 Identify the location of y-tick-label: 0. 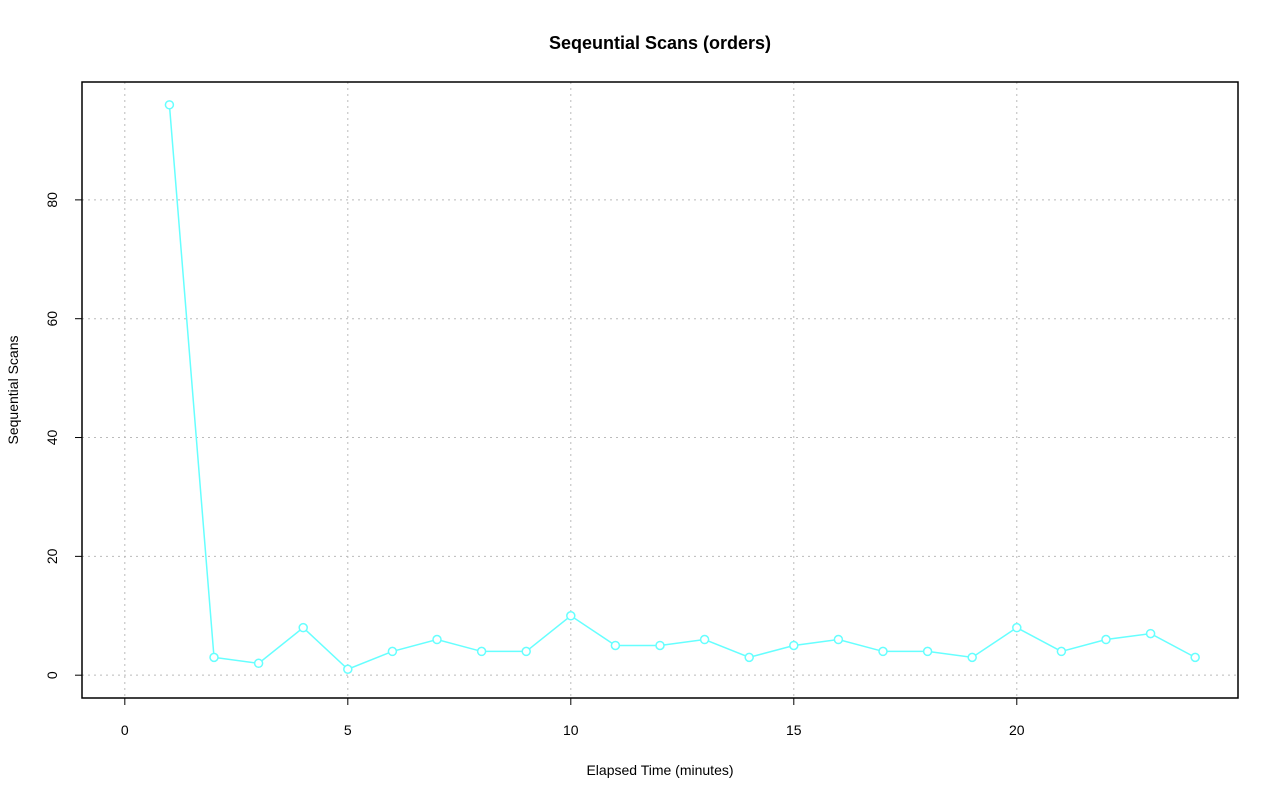
(52, 675).